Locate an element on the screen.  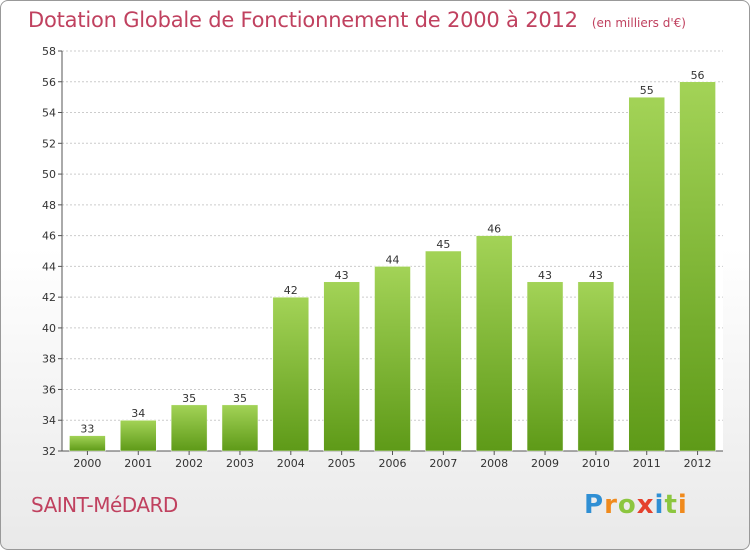
y-tick-label: 48 is located at coordinates (49, 205).